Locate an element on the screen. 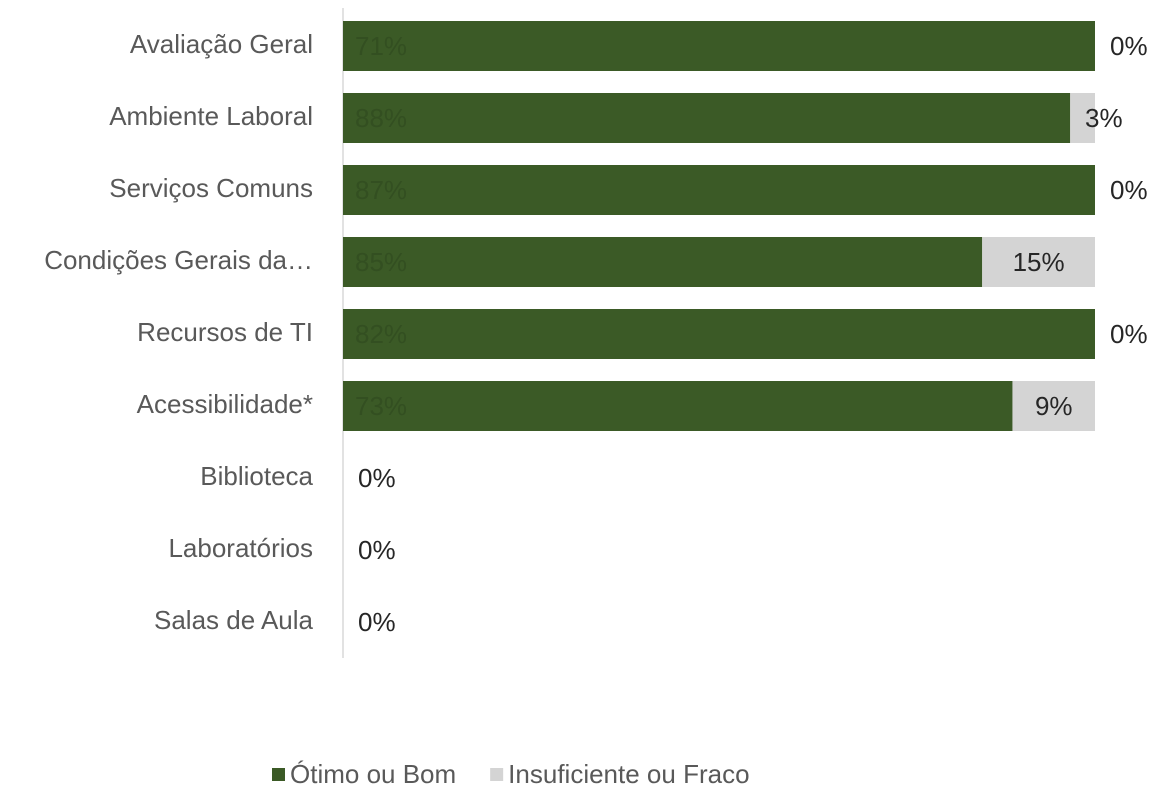  data-label: 3% is located at coordinates (1104, 118).